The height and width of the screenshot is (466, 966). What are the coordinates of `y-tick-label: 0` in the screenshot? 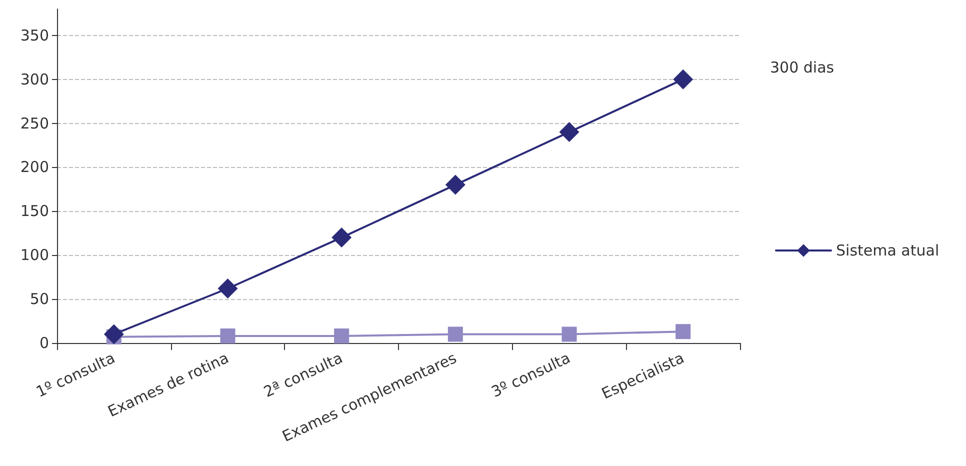 It's located at (44, 343).